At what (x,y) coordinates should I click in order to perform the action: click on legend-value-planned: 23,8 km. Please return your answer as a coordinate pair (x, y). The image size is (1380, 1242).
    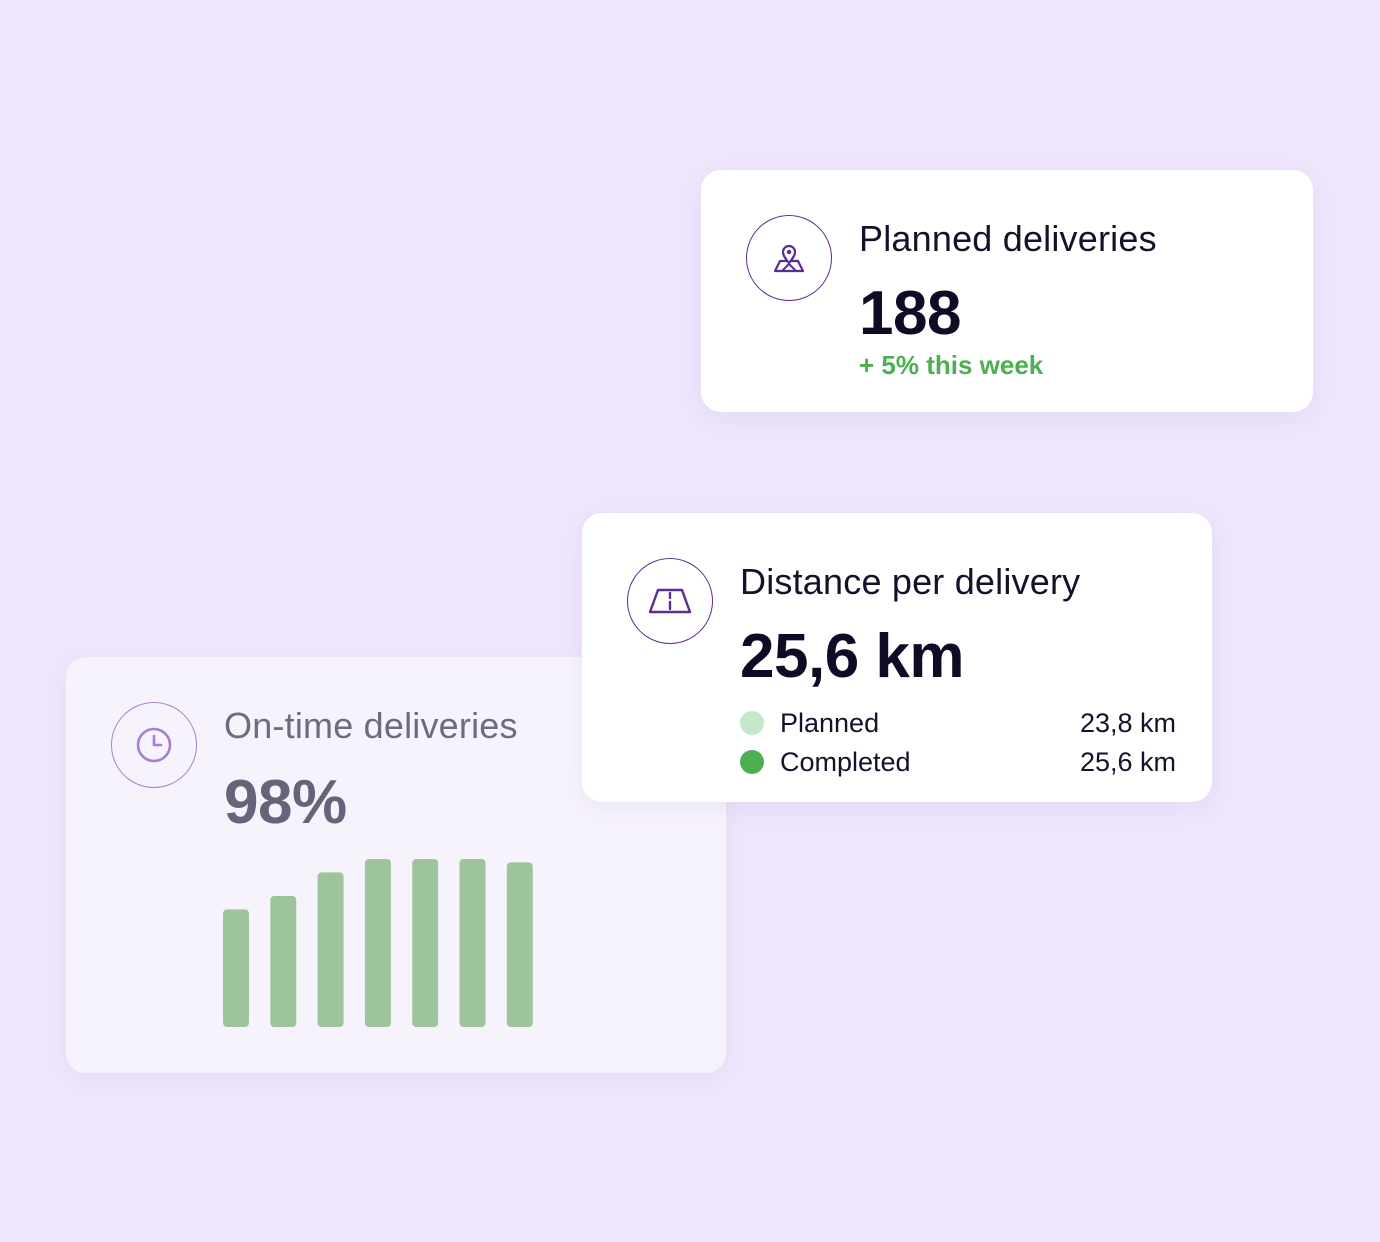
    Looking at the image, I should click on (1127, 722).